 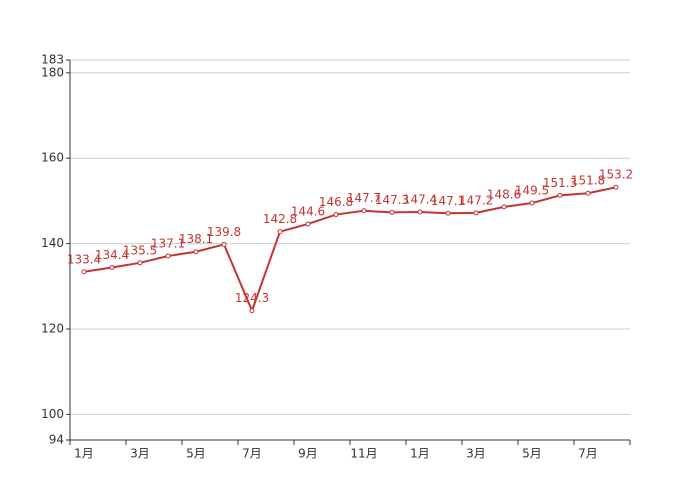 I want to click on data-label: 146.8, so click(x=336, y=202).